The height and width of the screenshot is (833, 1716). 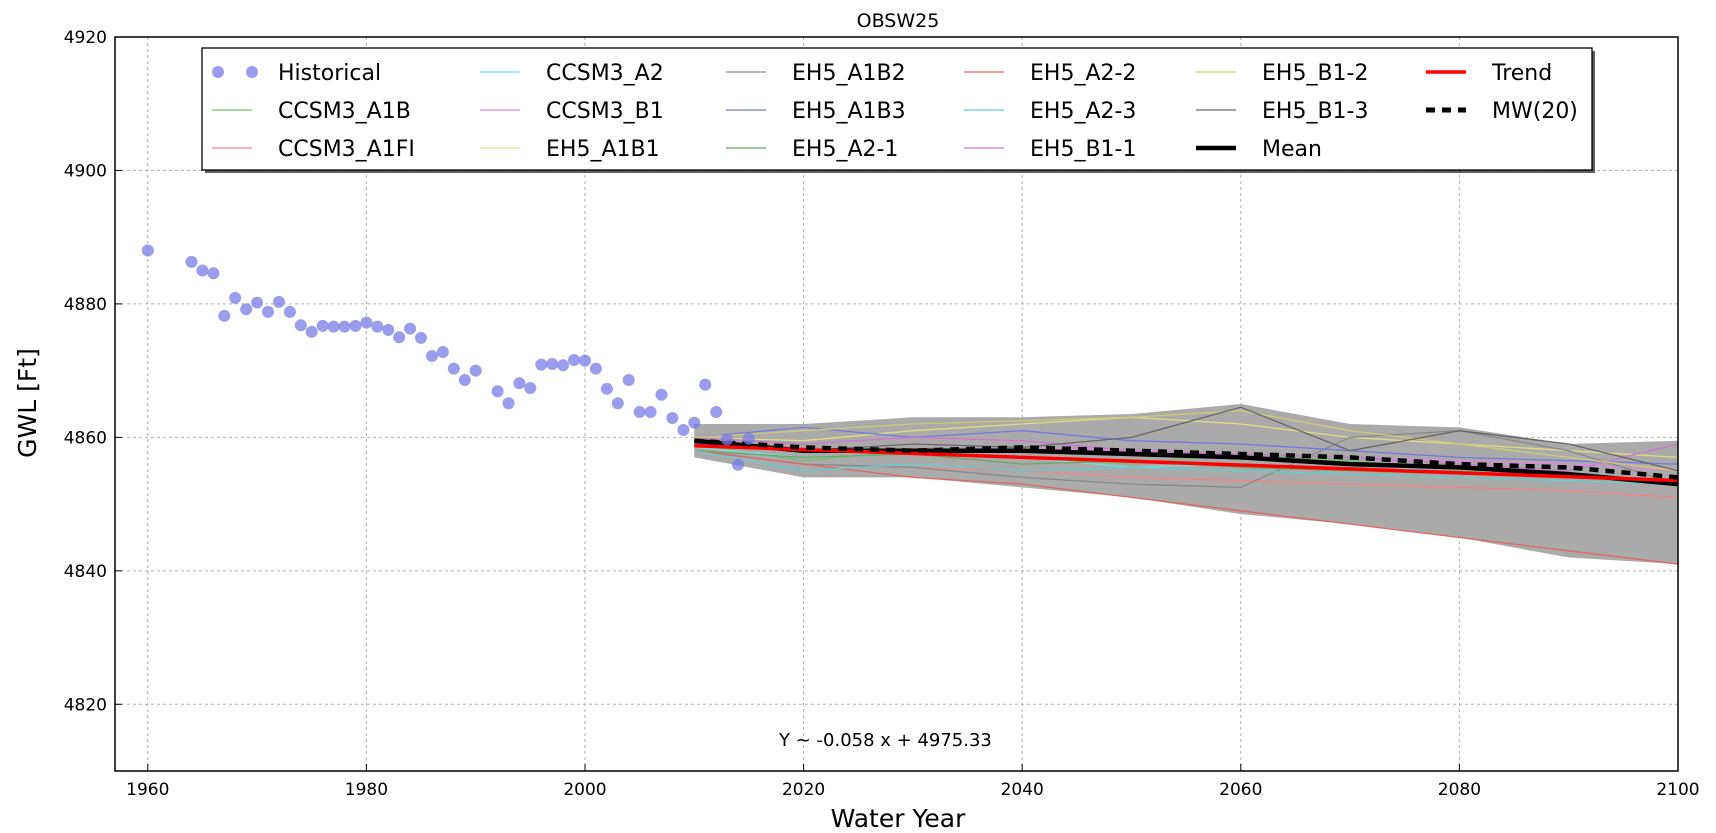 I want to click on legend-entry: CCSM3_A1B, so click(x=344, y=111).